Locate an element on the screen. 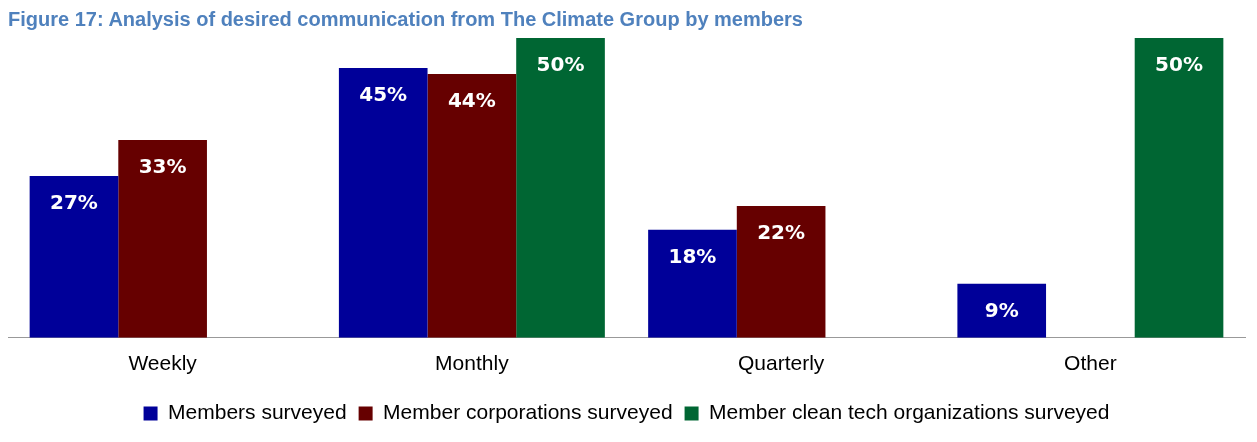 The image size is (1257, 442). x-tick-label: Monthly is located at coordinates (472, 363).